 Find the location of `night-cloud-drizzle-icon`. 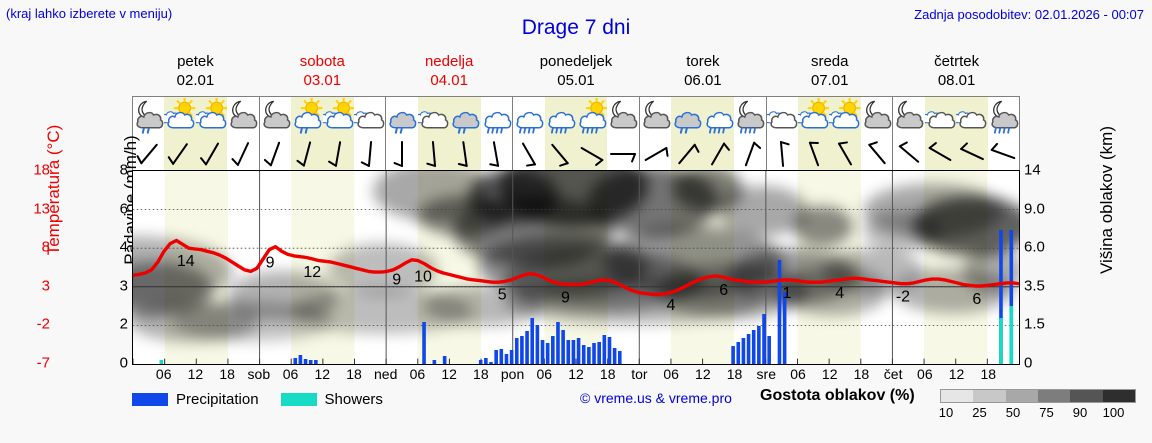

night-cloud-drizzle-icon is located at coordinates (148, 117).